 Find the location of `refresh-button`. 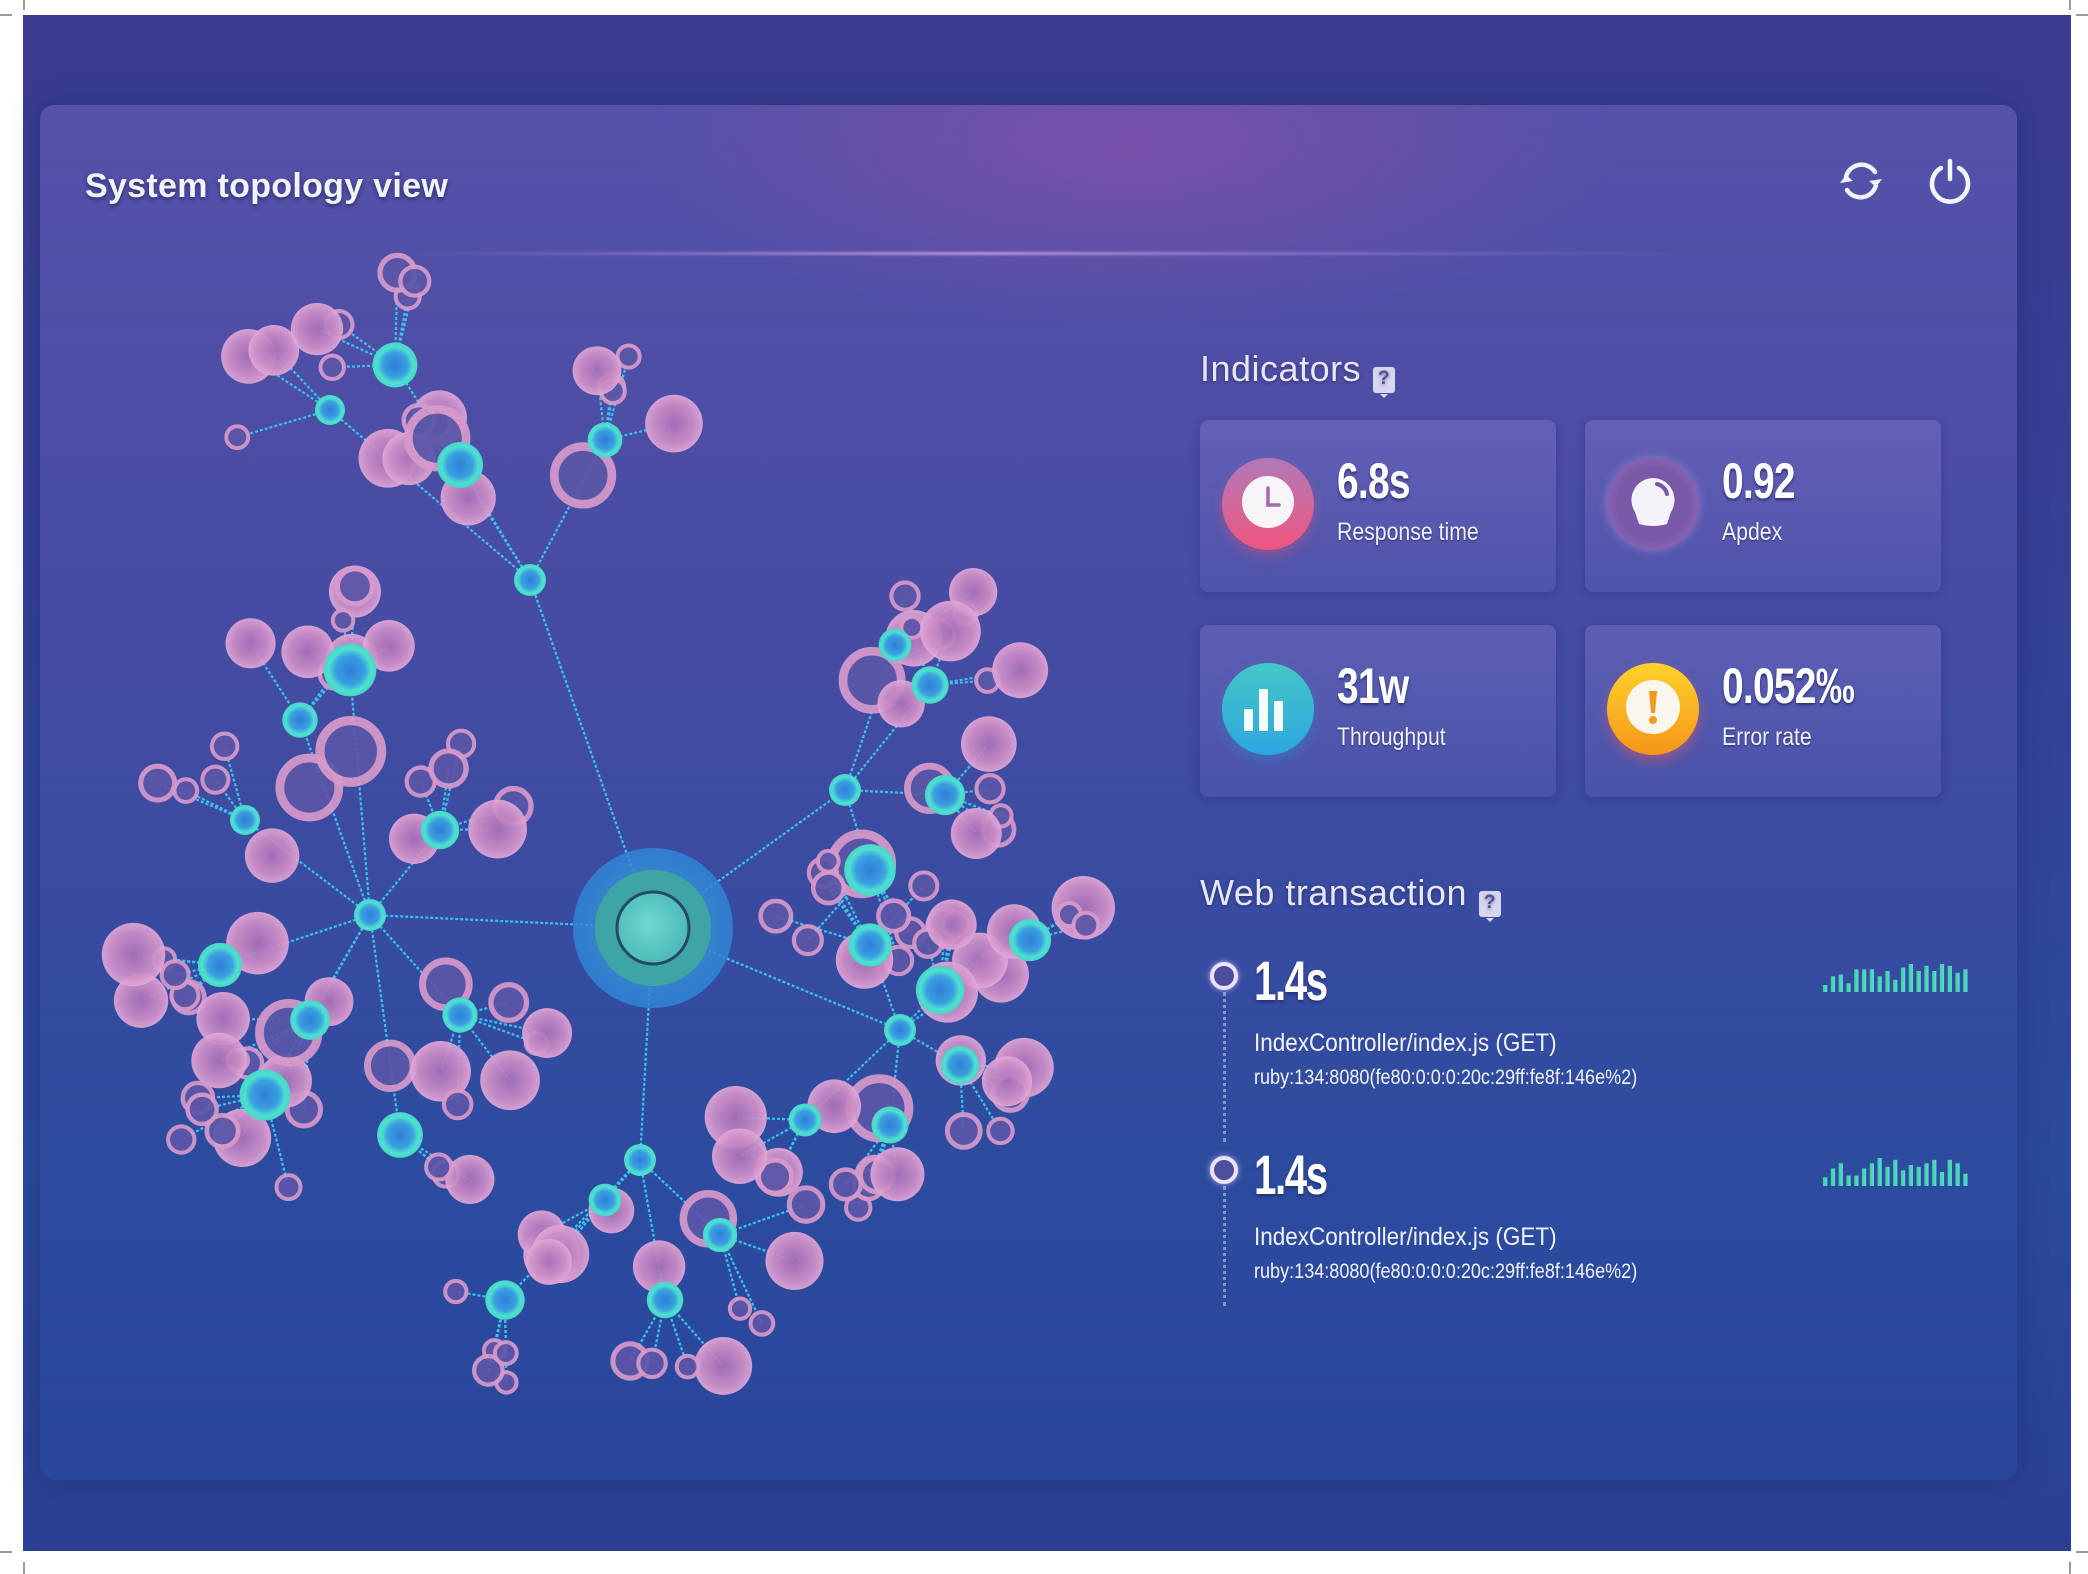

refresh-button is located at coordinates (1861, 181).